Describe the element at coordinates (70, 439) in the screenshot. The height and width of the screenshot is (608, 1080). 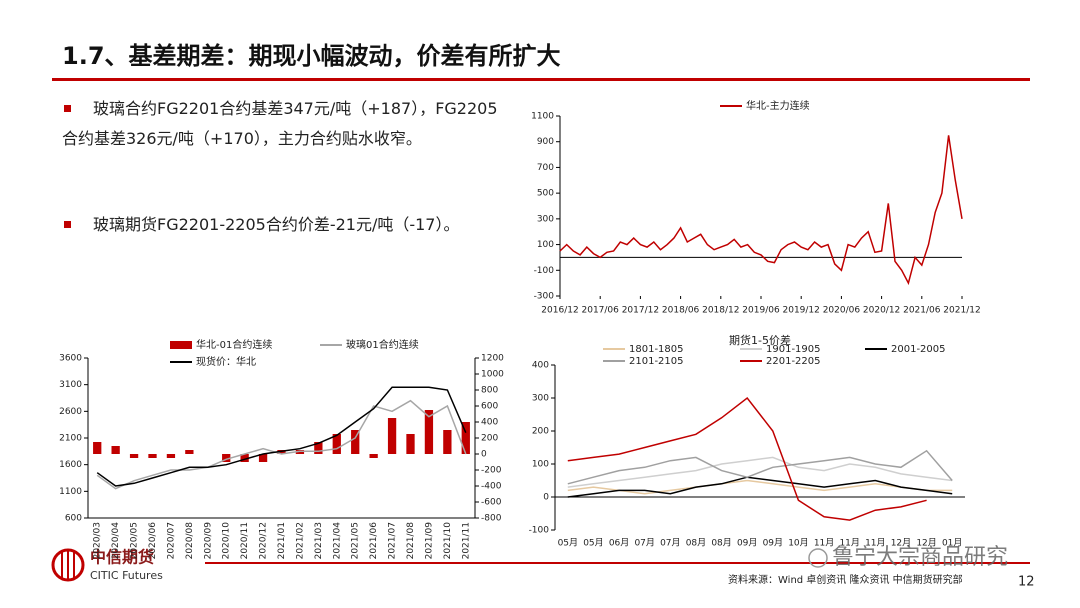
I see `y-tick-label: 2100` at that location.